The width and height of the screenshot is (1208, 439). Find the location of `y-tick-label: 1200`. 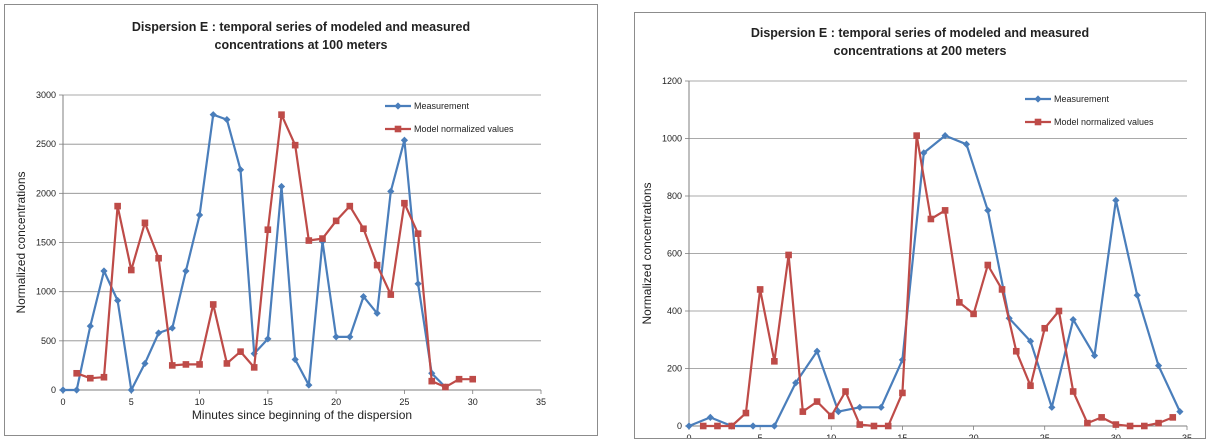

y-tick-label: 1200 is located at coordinates (672, 81).